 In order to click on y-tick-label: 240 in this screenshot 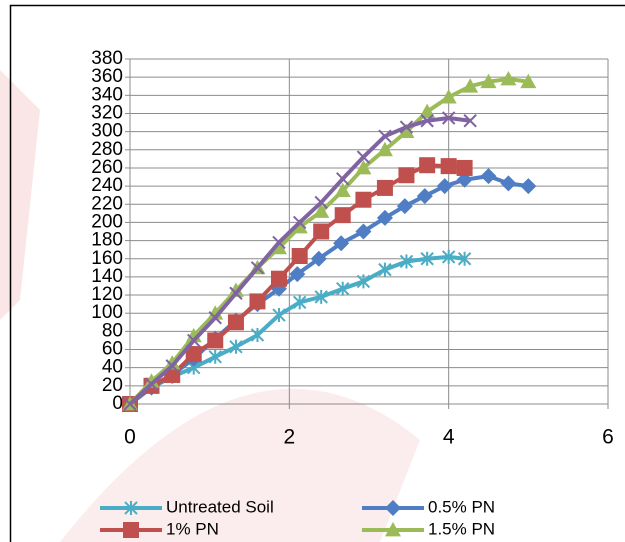, I will do `click(107, 185)`.